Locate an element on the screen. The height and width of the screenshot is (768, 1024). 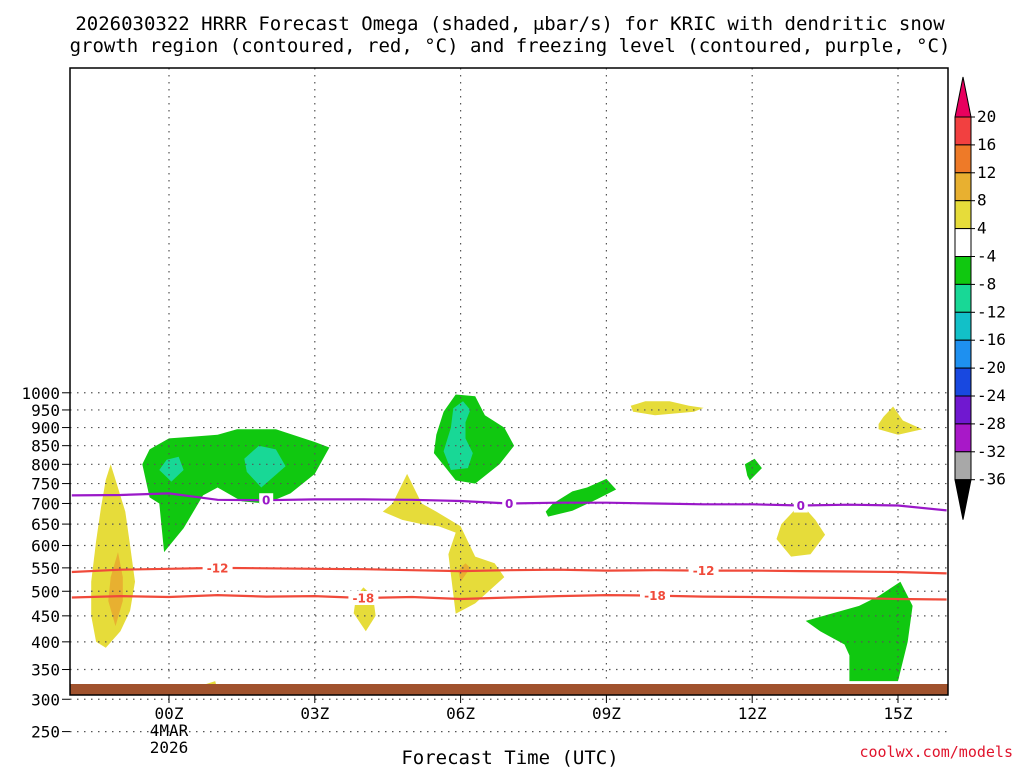
colorbar-top-arrow is located at coordinates (963, 97).